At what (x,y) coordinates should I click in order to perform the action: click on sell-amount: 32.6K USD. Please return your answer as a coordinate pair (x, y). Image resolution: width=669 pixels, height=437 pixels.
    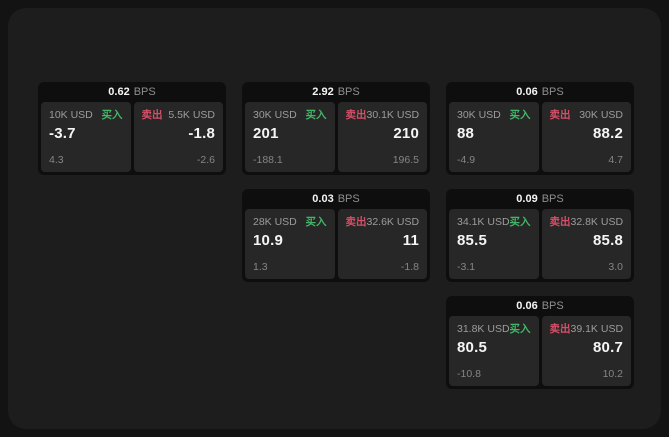
    Looking at the image, I should click on (393, 222).